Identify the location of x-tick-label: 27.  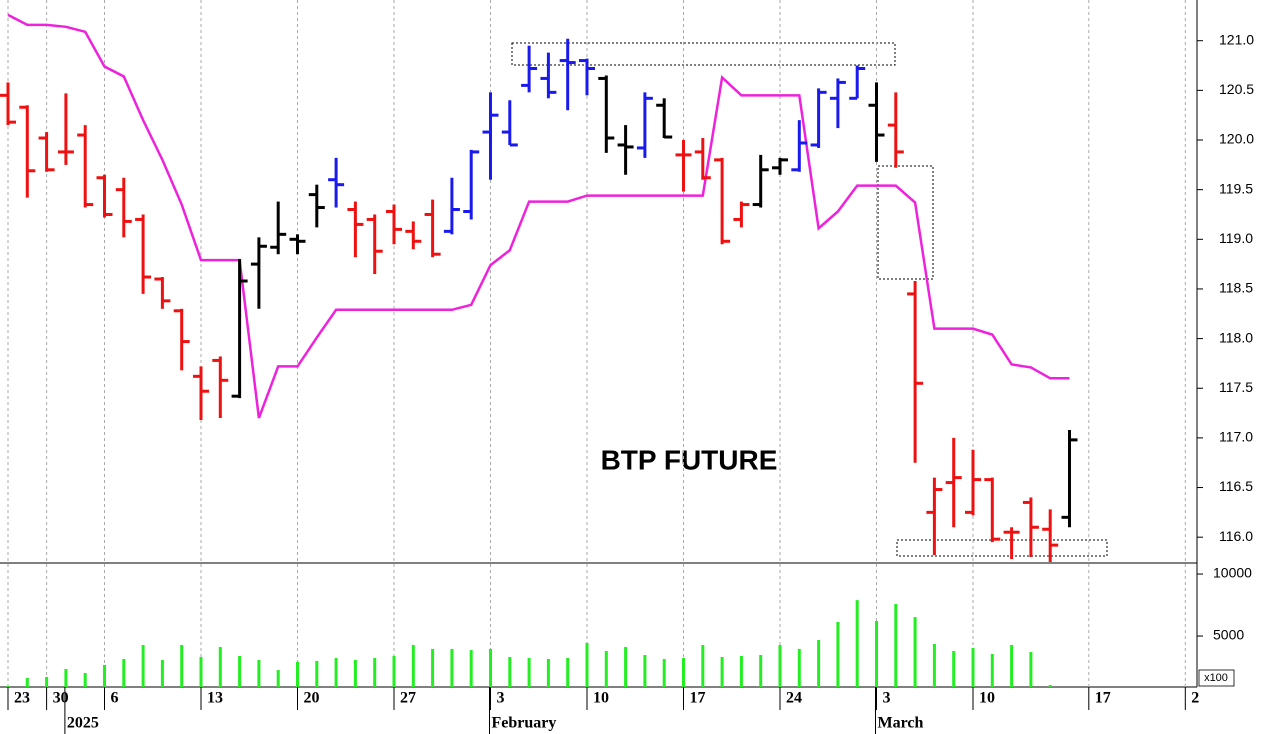
(408, 698).